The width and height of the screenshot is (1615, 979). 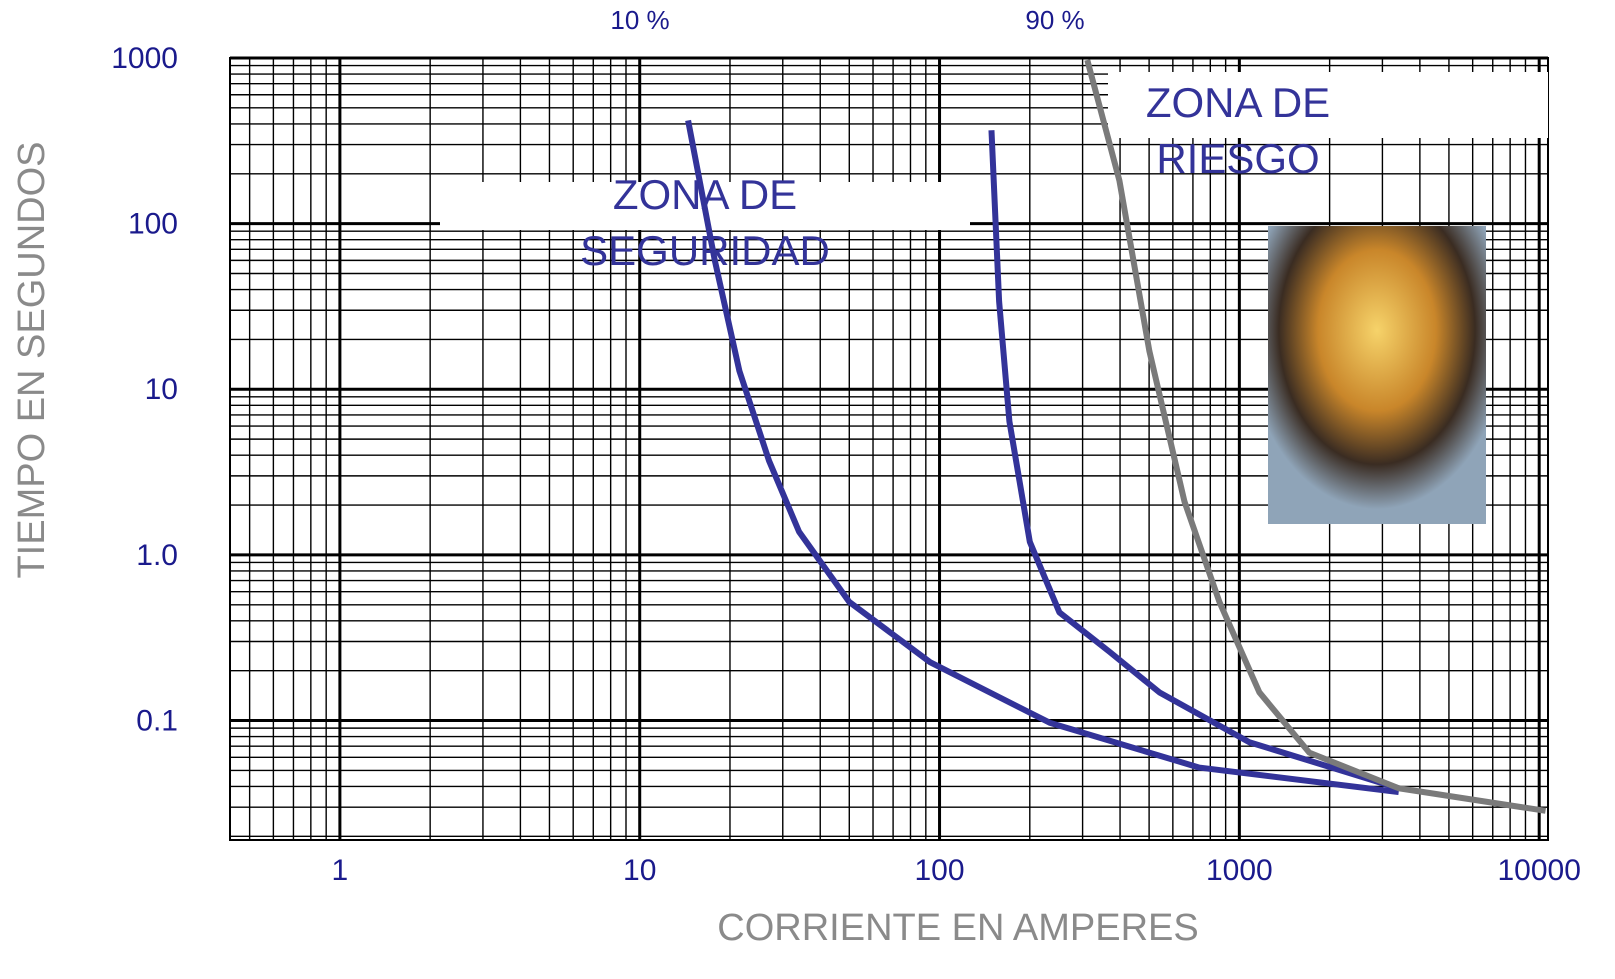 What do you see at coordinates (153, 224) in the screenshot?
I see `y-tick-label: 100` at bounding box center [153, 224].